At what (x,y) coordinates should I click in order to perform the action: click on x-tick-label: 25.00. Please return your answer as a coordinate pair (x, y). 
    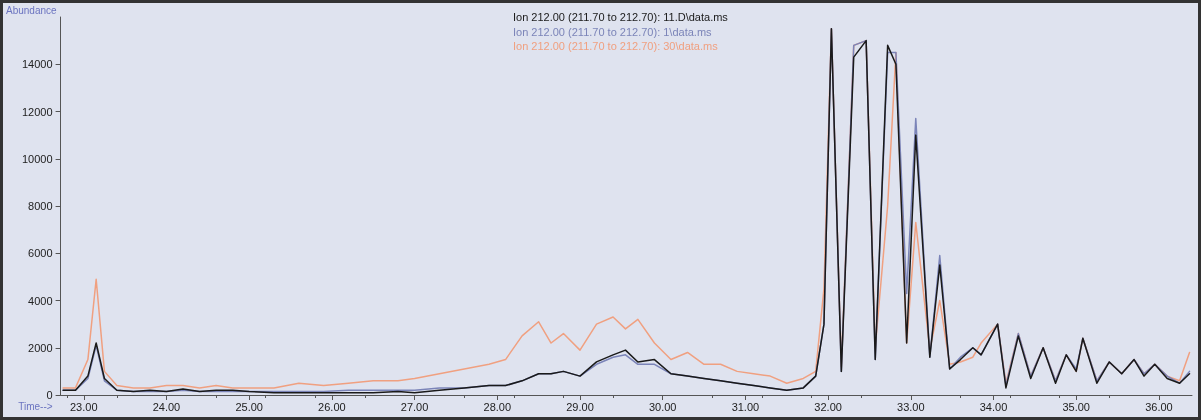
    Looking at the image, I should click on (249, 406).